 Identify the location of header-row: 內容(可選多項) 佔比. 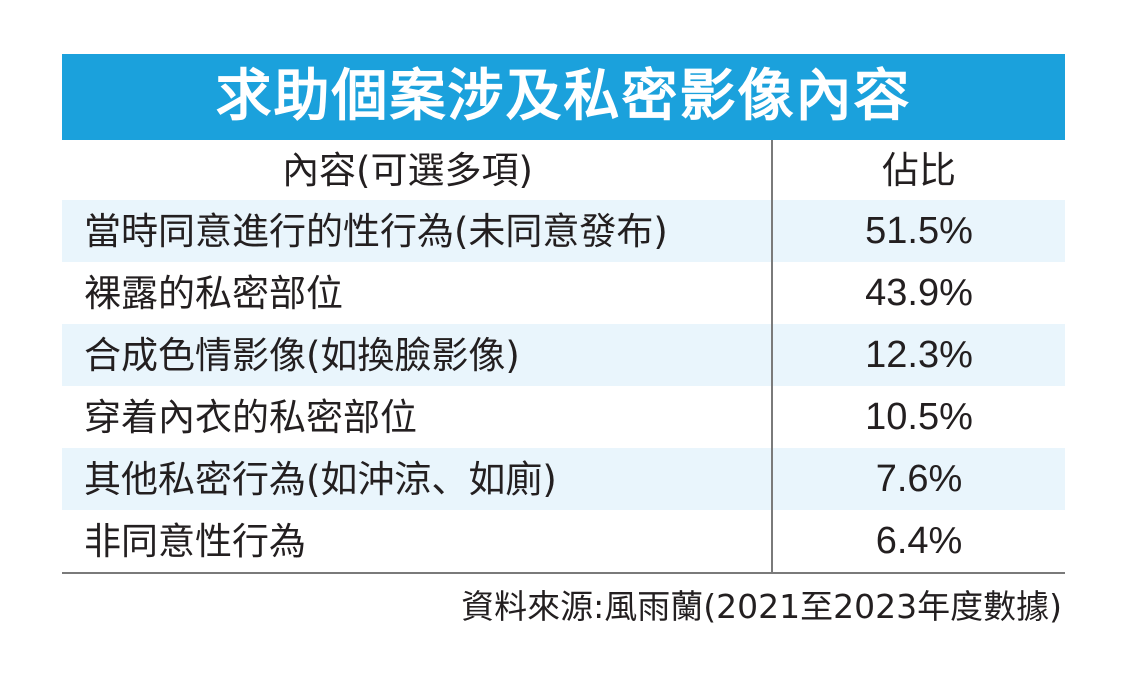
(563, 170).